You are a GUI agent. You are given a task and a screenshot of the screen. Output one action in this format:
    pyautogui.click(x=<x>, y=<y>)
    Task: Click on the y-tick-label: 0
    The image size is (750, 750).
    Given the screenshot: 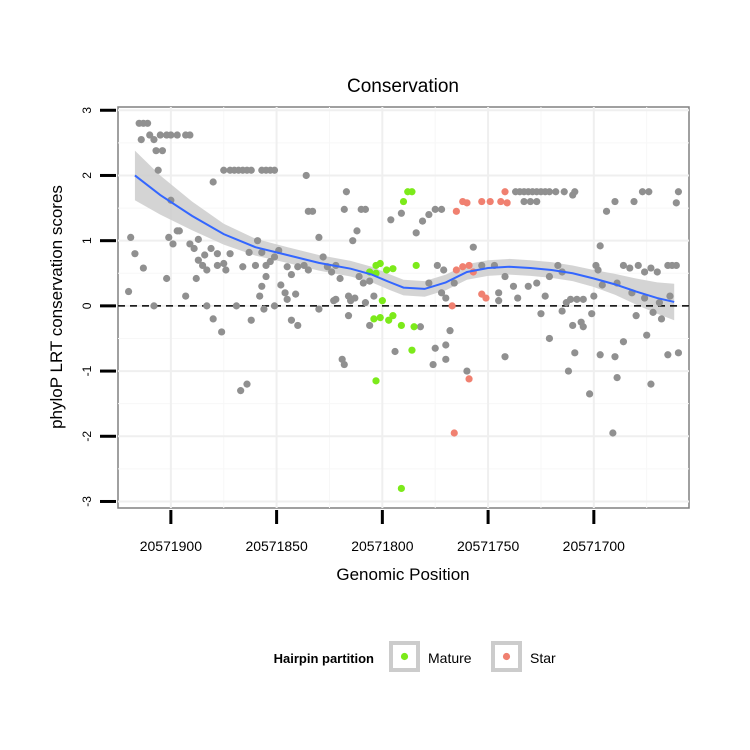 What is the action you would take?
    pyautogui.click(x=87, y=305)
    